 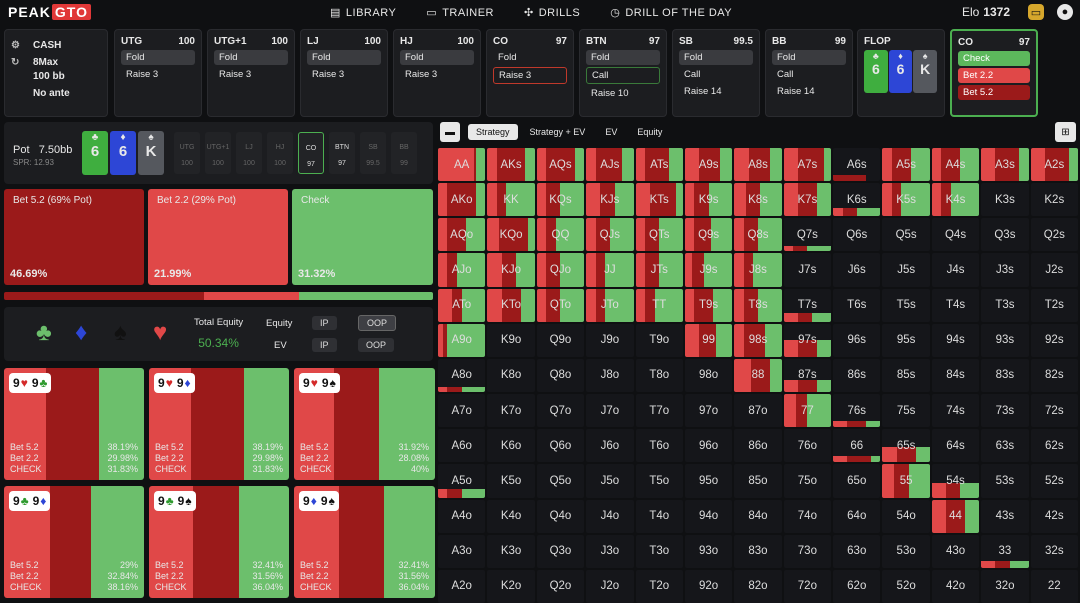 What do you see at coordinates (708, 411) in the screenshot?
I see `hand-cell: 97o` at bounding box center [708, 411].